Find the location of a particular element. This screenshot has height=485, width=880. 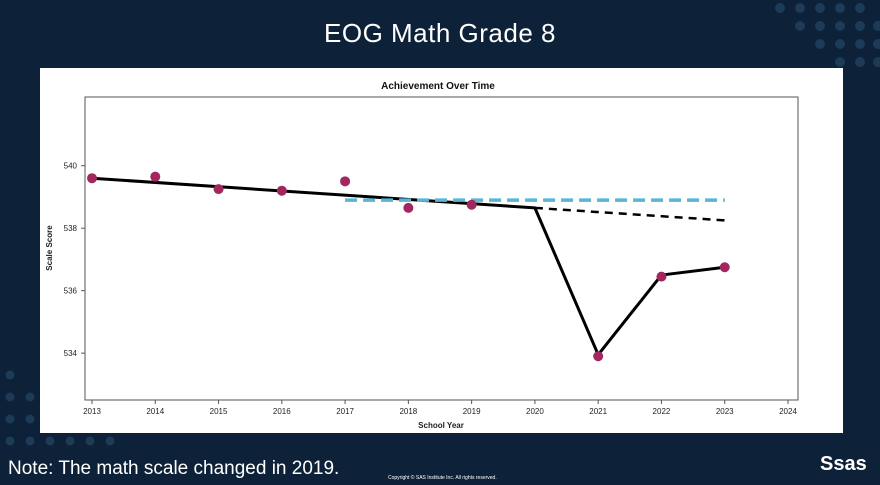

x-tick-label: 2018 is located at coordinates (408, 411).